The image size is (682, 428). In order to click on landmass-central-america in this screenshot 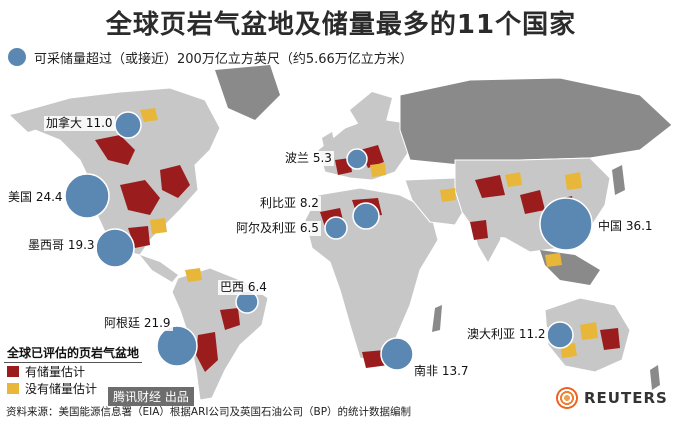, I will do `click(159, 268)`.